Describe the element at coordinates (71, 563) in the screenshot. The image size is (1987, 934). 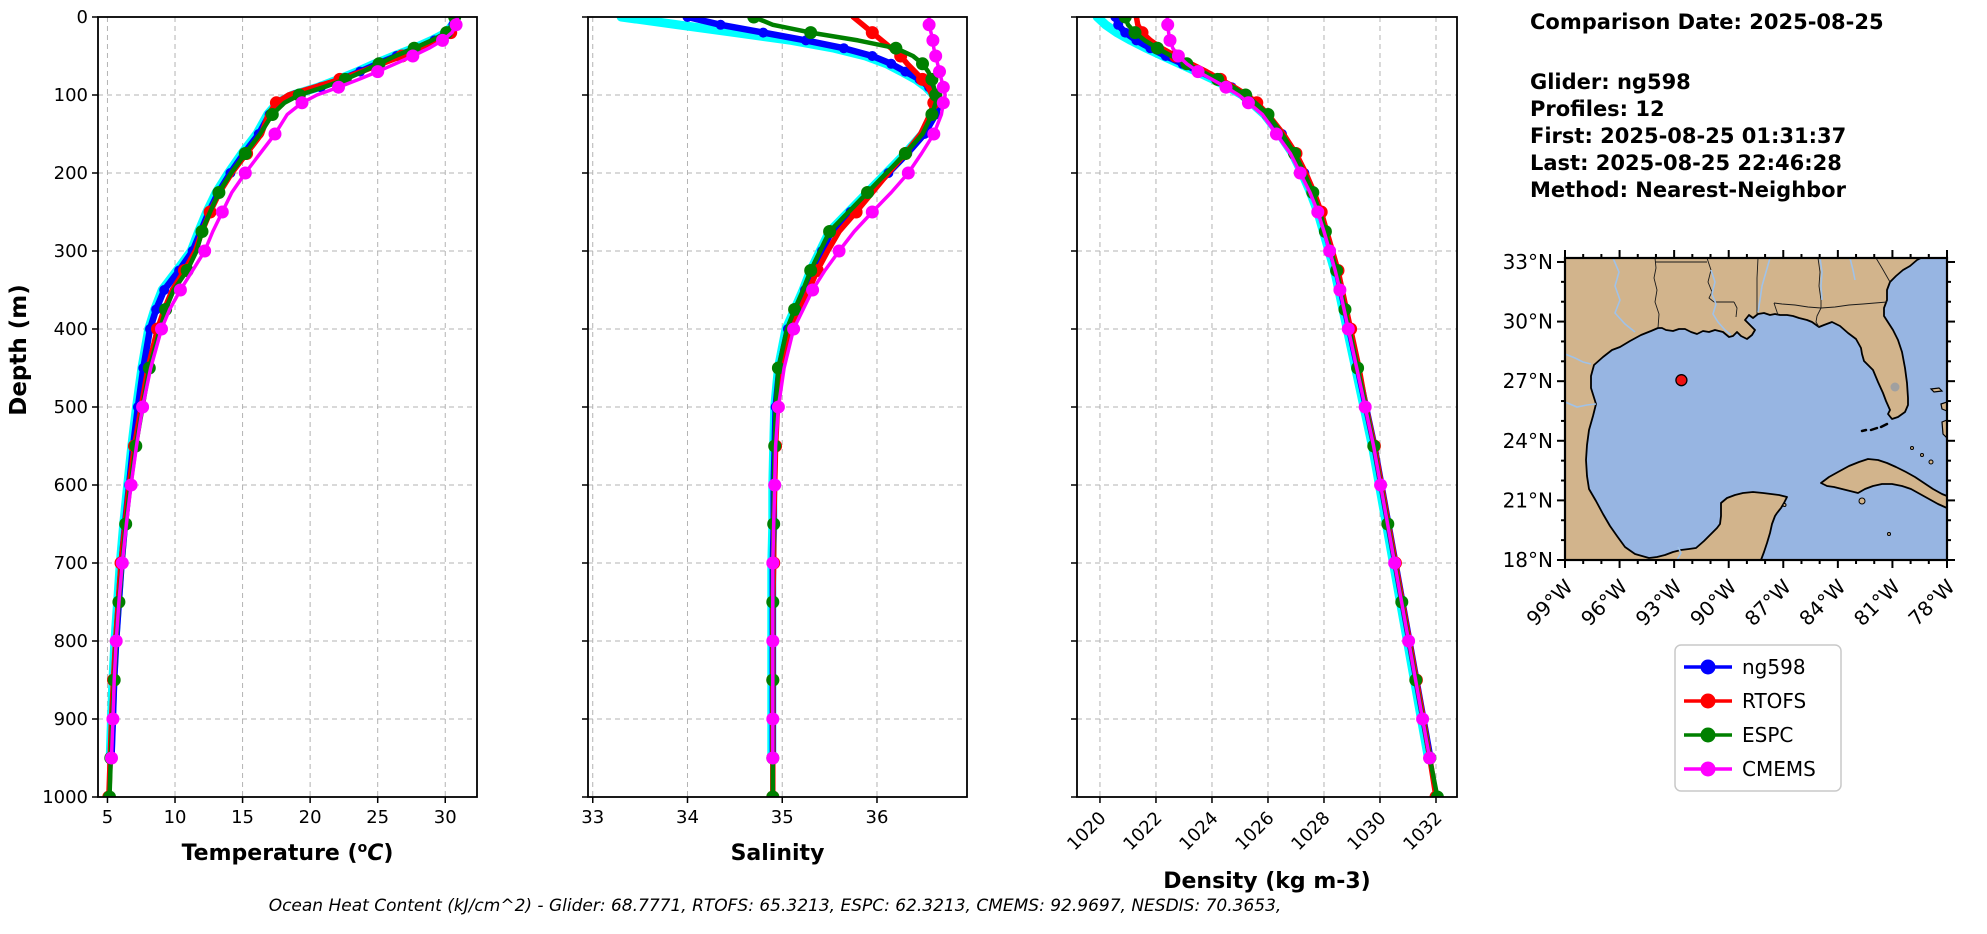
I see `y-tick-label: 700` at that location.